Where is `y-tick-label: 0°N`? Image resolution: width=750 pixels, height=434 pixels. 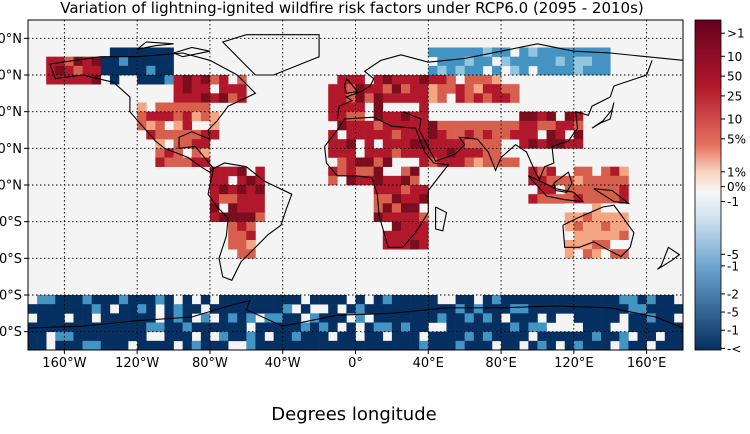 y-tick-label: 0°N is located at coordinates (11, 186).